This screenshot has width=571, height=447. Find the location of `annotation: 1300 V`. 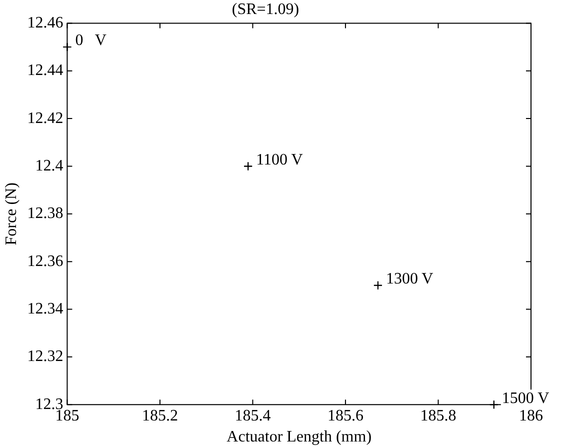

annotation: 1300 V is located at coordinates (410, 279).